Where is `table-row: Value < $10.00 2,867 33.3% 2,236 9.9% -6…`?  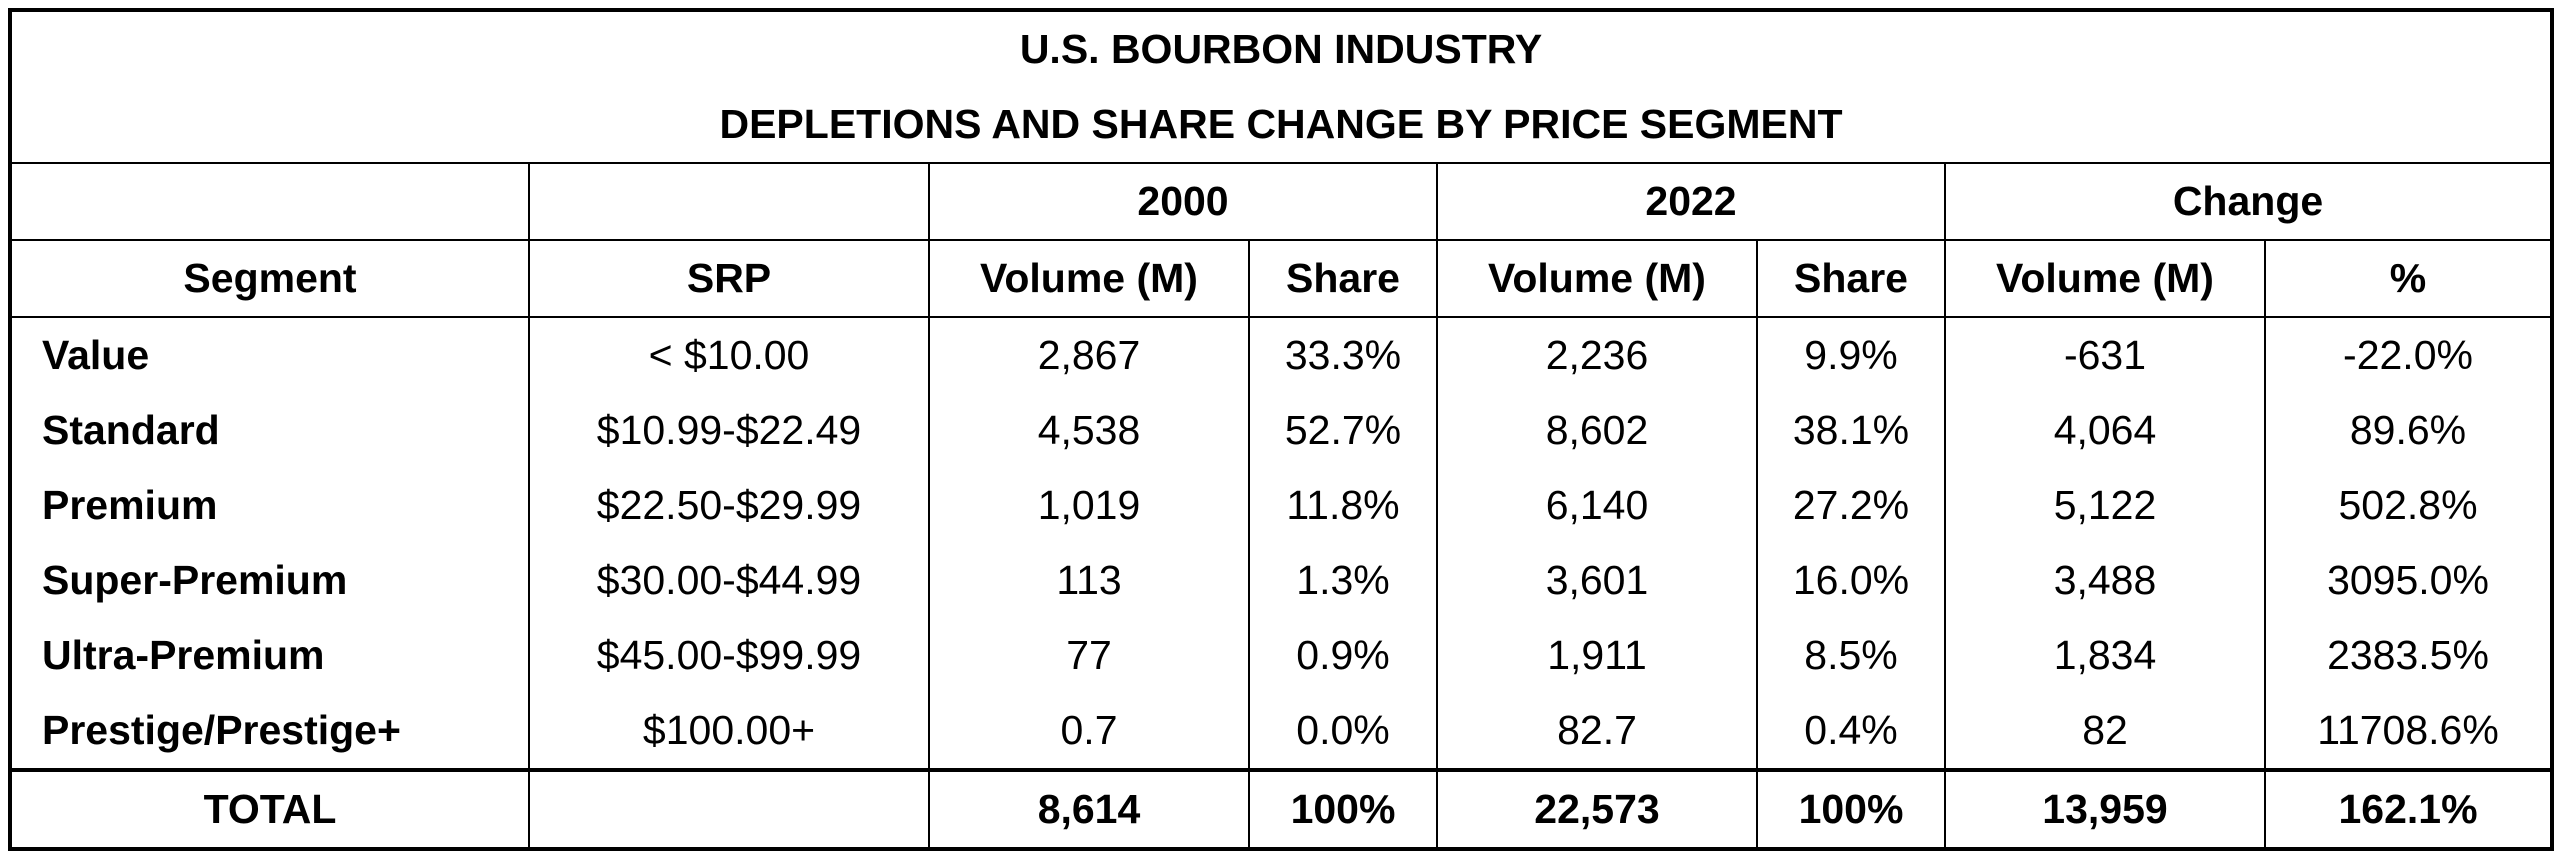 table-row: Value < $10.00 2,867 33.3% 2,236 9.9% -6… is located at coordinates (1281, 355).